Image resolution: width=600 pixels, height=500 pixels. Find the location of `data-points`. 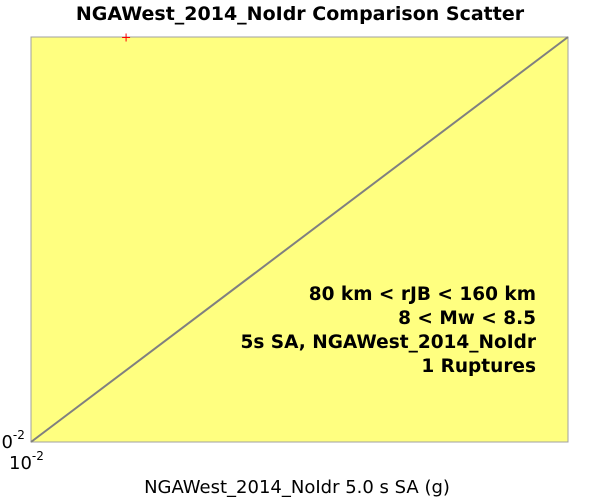

data-points is located at coordinates (126, 37).